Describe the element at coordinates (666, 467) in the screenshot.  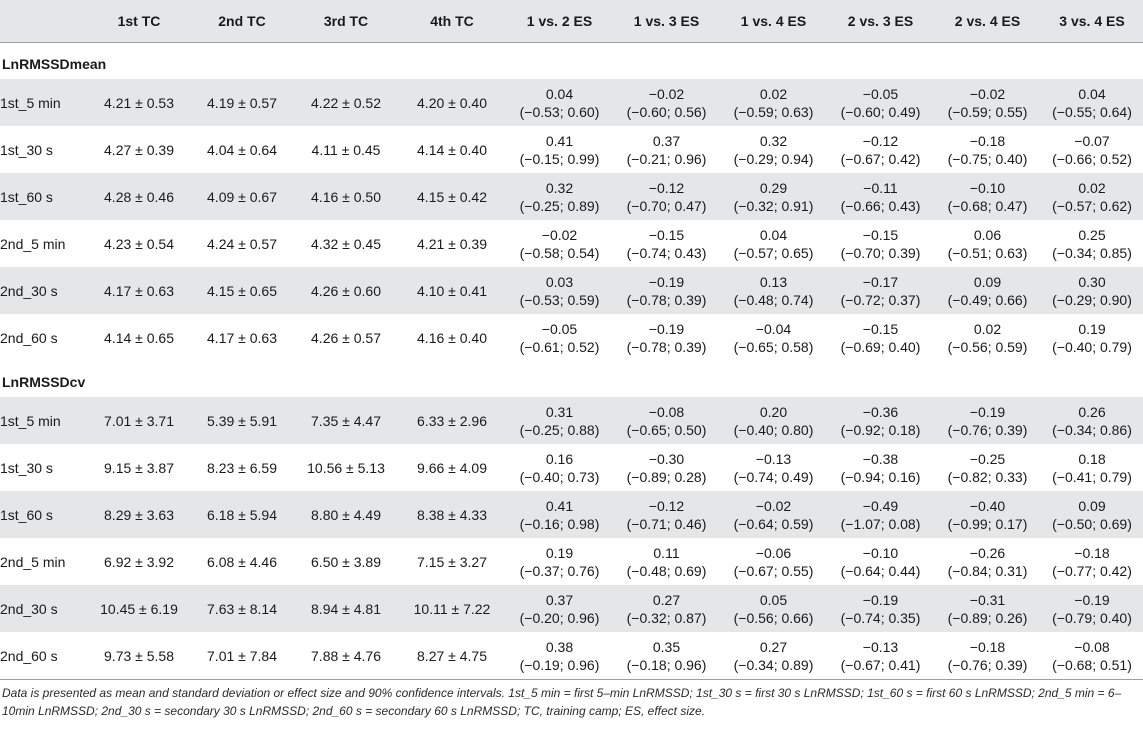
I see `effect-size-cell: −0.30 (−0.89; 0.28)` at that location.